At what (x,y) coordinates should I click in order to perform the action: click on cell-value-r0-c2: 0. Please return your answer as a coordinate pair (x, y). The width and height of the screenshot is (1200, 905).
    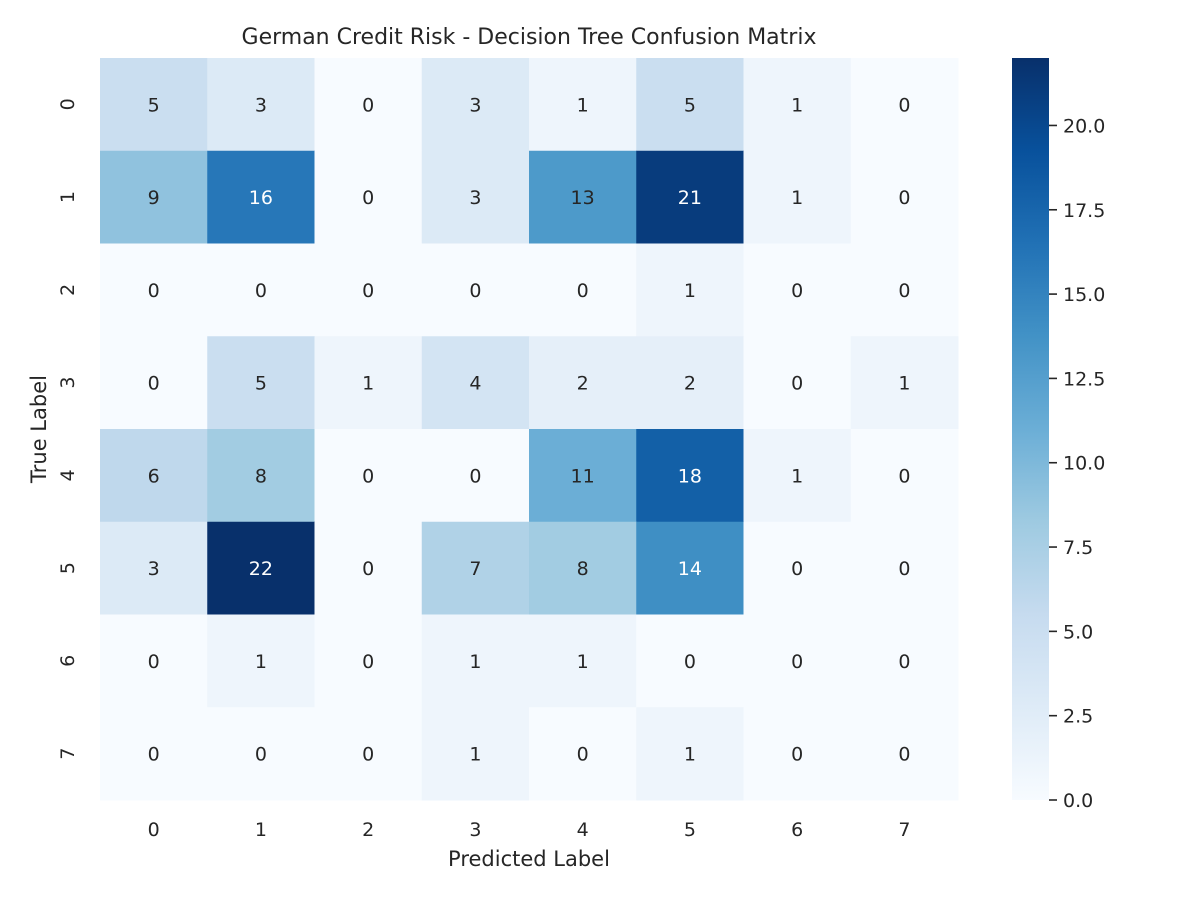
    Looking at the image, I should click on (368, 105).